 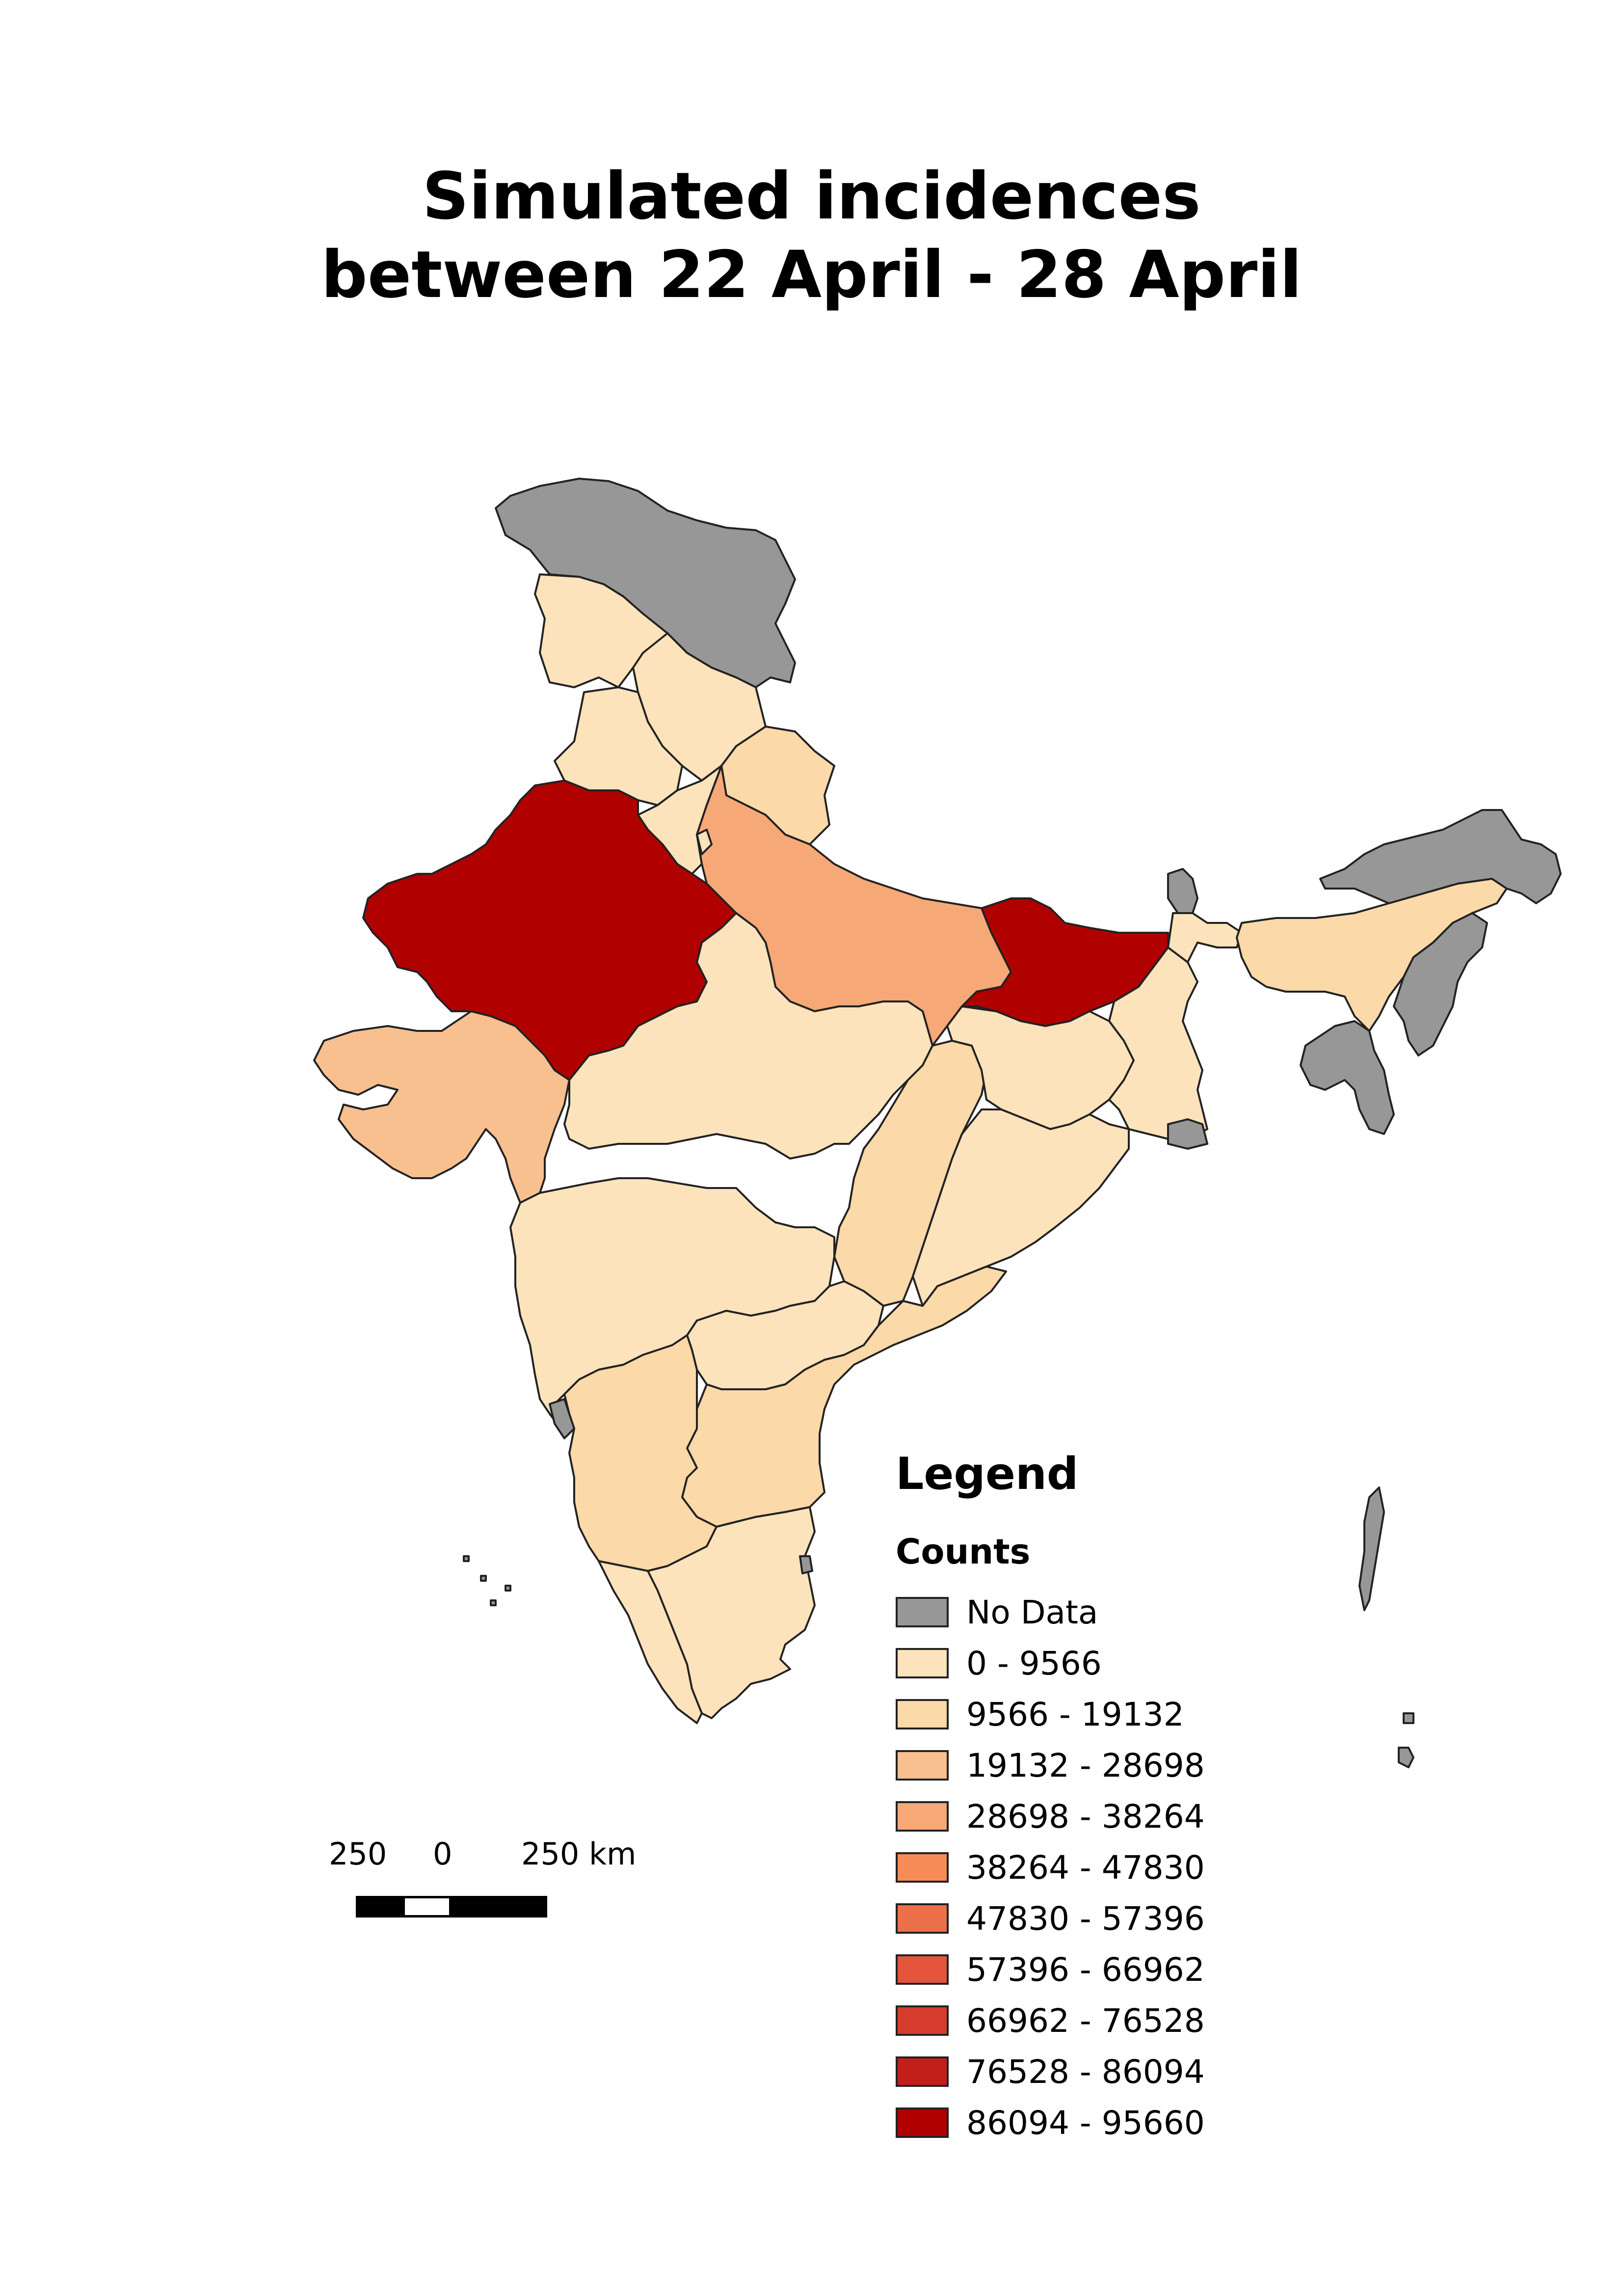 What do you see at coordinates (963, 1552) in the screenshot?
I see `legend-subtitle: Counts` at bounding box center [963, 1552].